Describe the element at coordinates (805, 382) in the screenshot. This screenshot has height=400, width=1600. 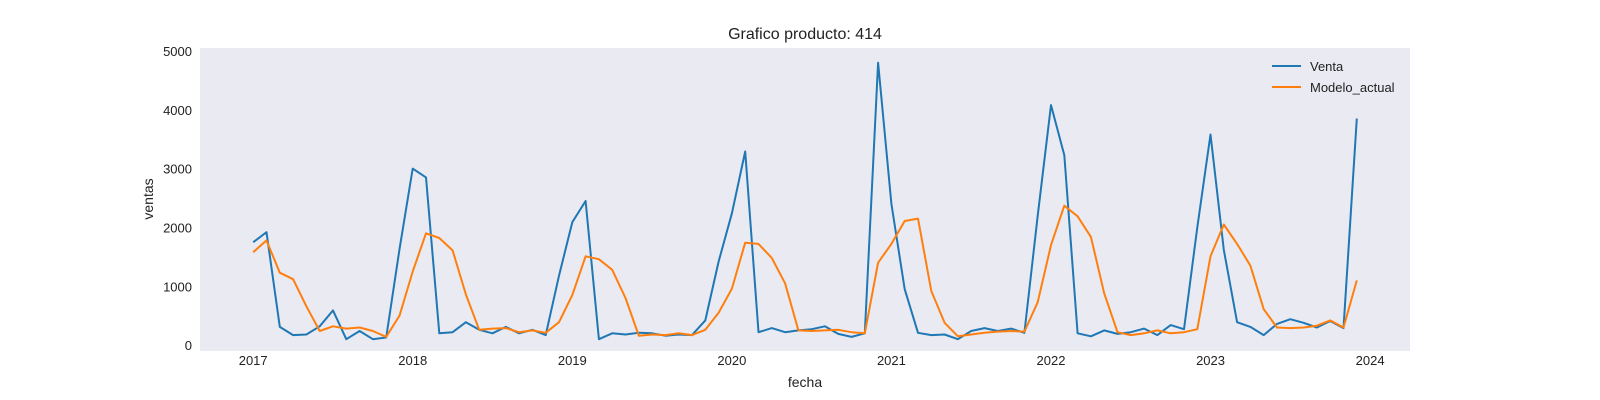
I see `x-axis-label: fecha` at that location.